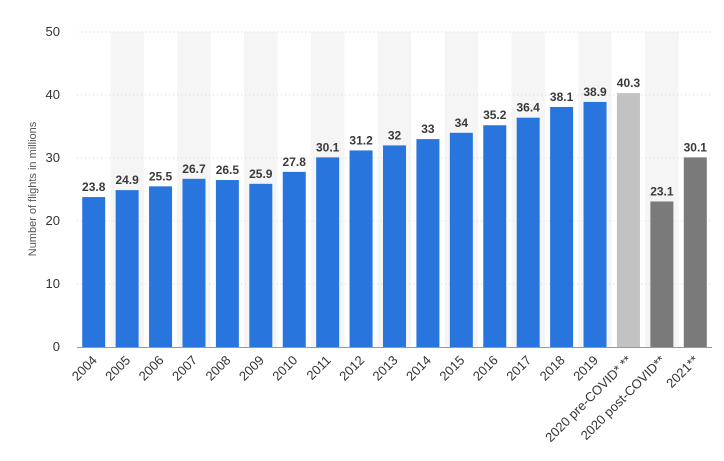  Describe the element at coordinates (485, 368) in the screenshot. I see `x-tick-label: 2016` at that location.